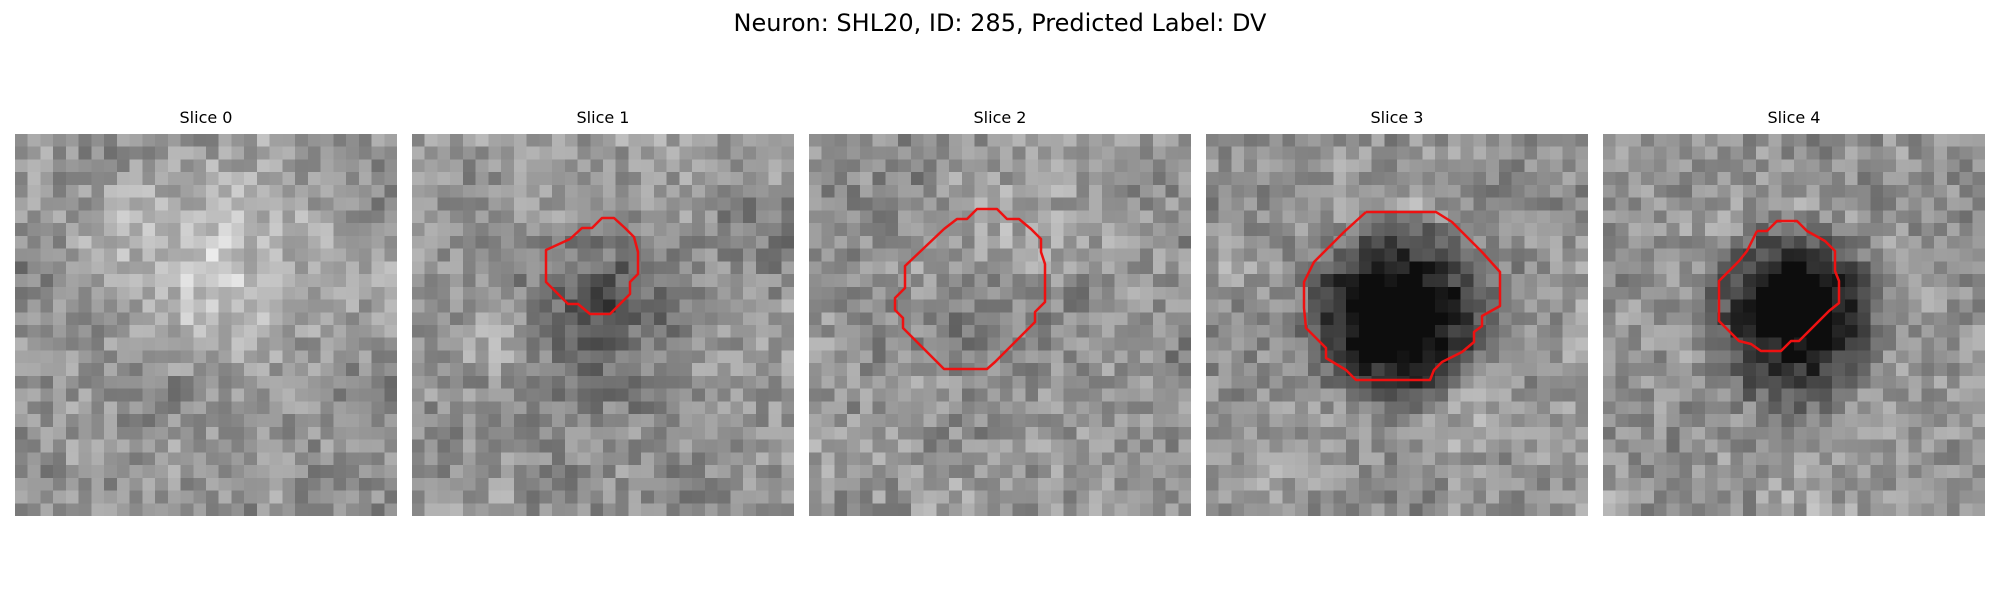  What do you see at coordinates (1794, 117) in the screenshot?
I see `slice-title: Slice 4` at bounding box center [1794, 117].